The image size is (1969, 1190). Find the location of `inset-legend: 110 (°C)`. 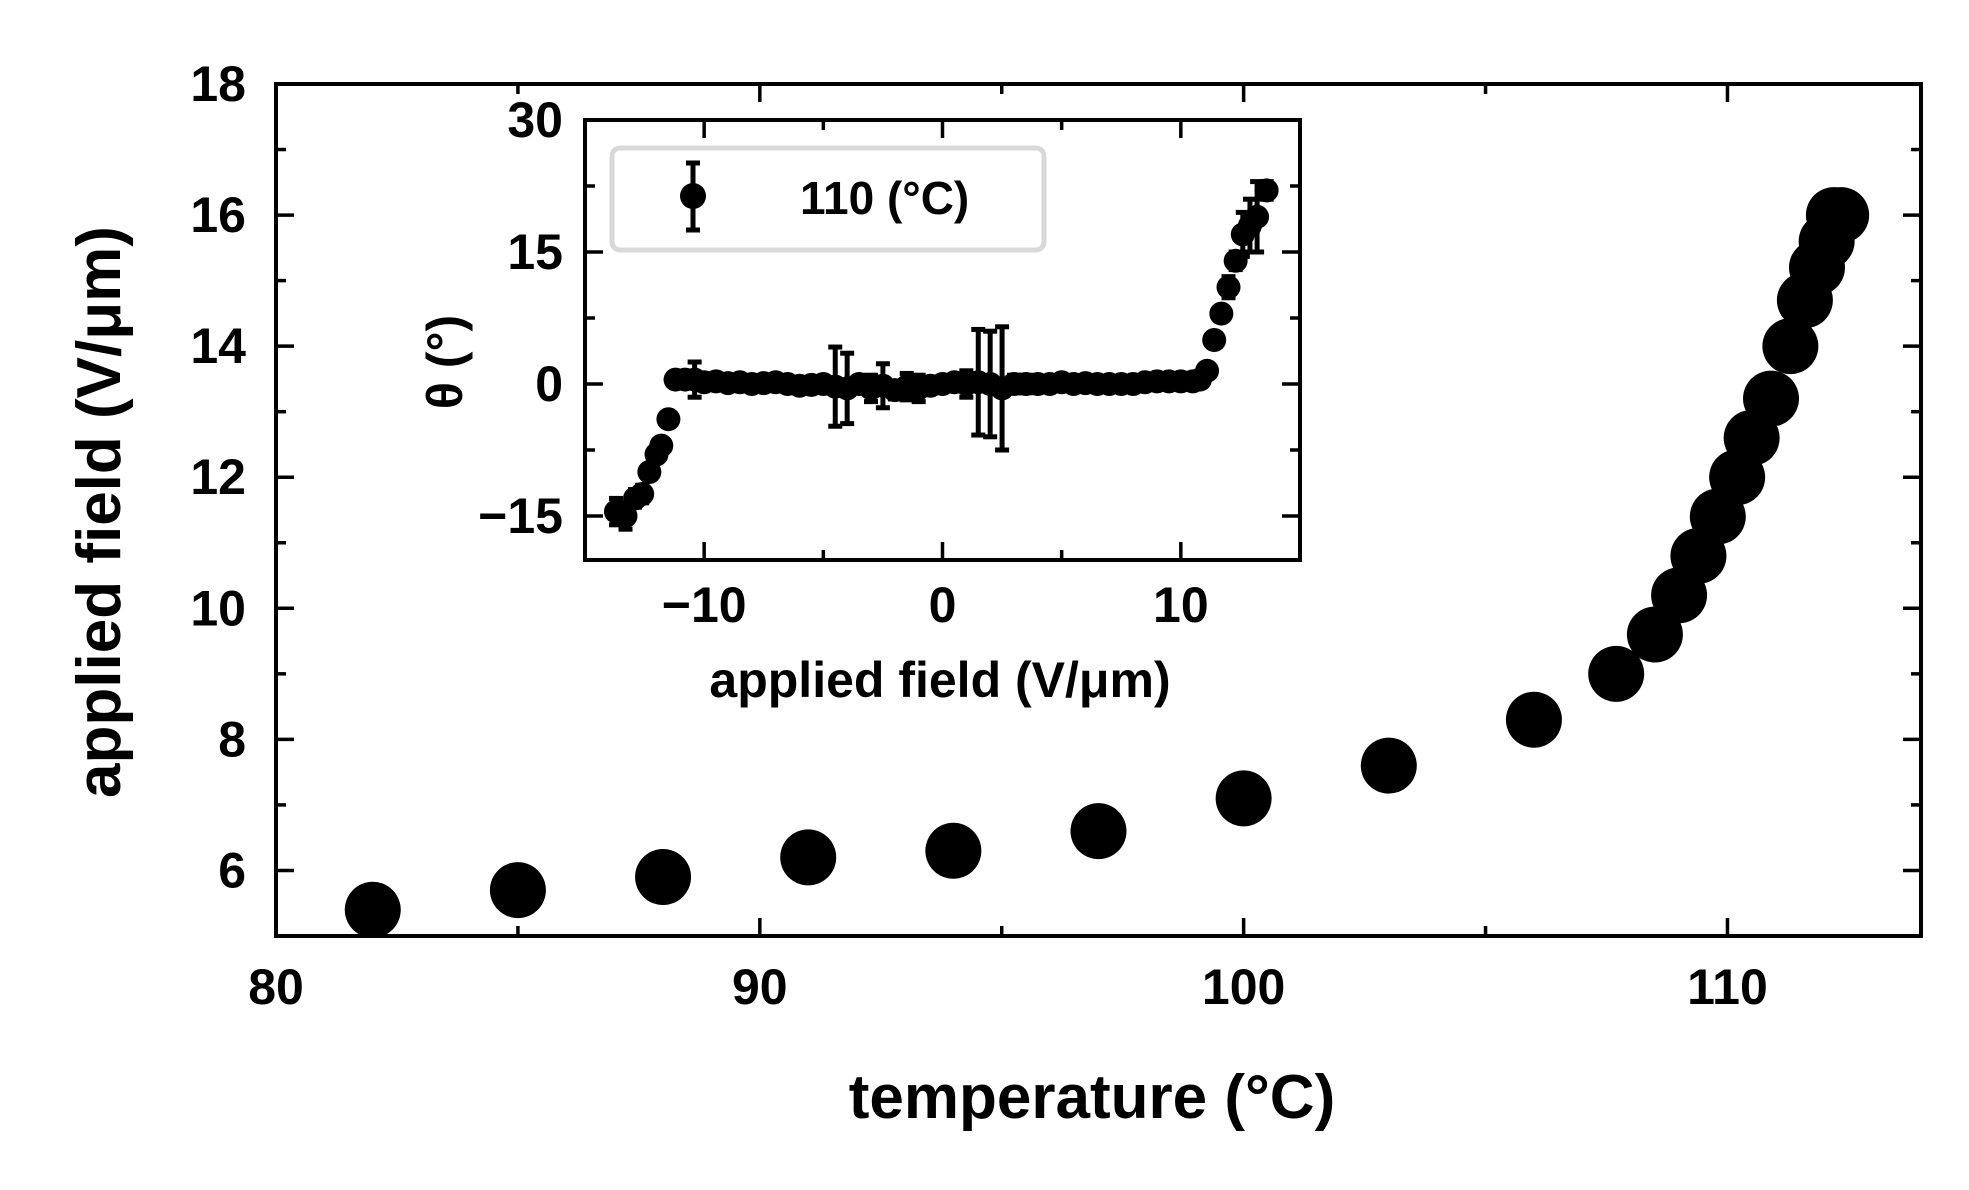

inset-legend: 110 (°C) is located at coordinates (828, 199).